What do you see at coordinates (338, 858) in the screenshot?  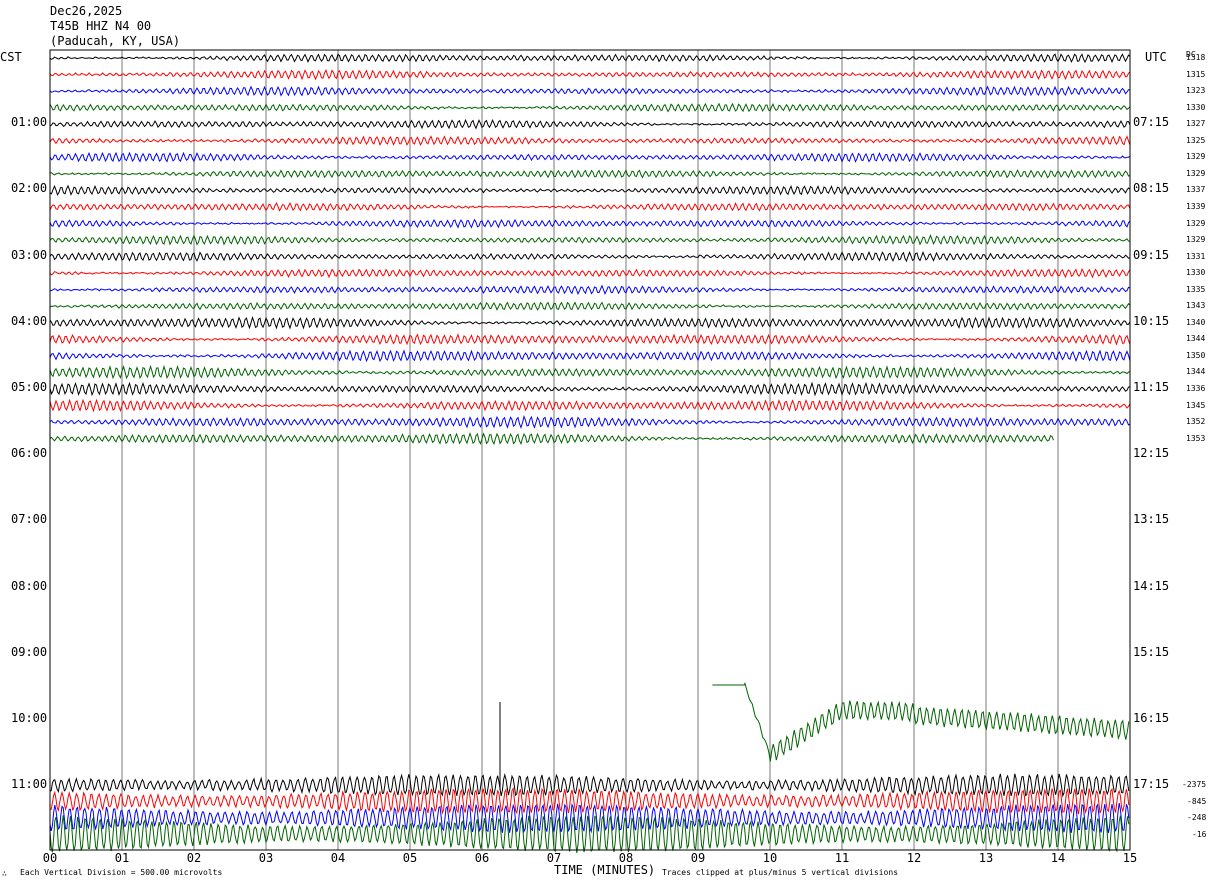 I see `x-tick-04: 04` at bounding box center [338, 858].